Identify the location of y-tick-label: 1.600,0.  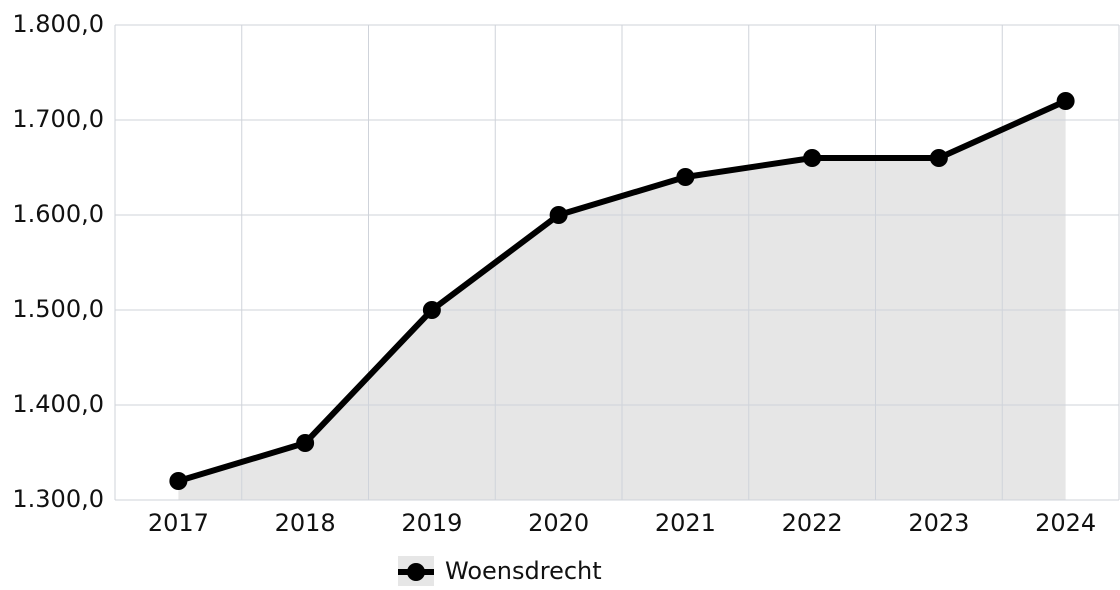
(58, 214).